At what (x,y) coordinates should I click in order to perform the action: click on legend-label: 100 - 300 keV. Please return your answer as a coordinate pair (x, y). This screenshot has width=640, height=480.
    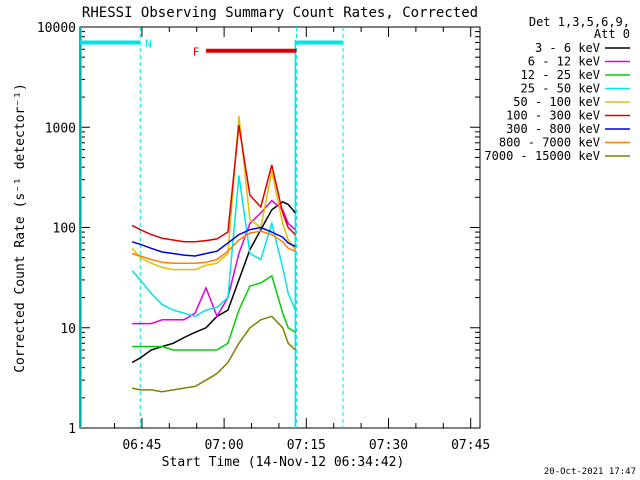
    Looking at the image, I should click on (553, 116).